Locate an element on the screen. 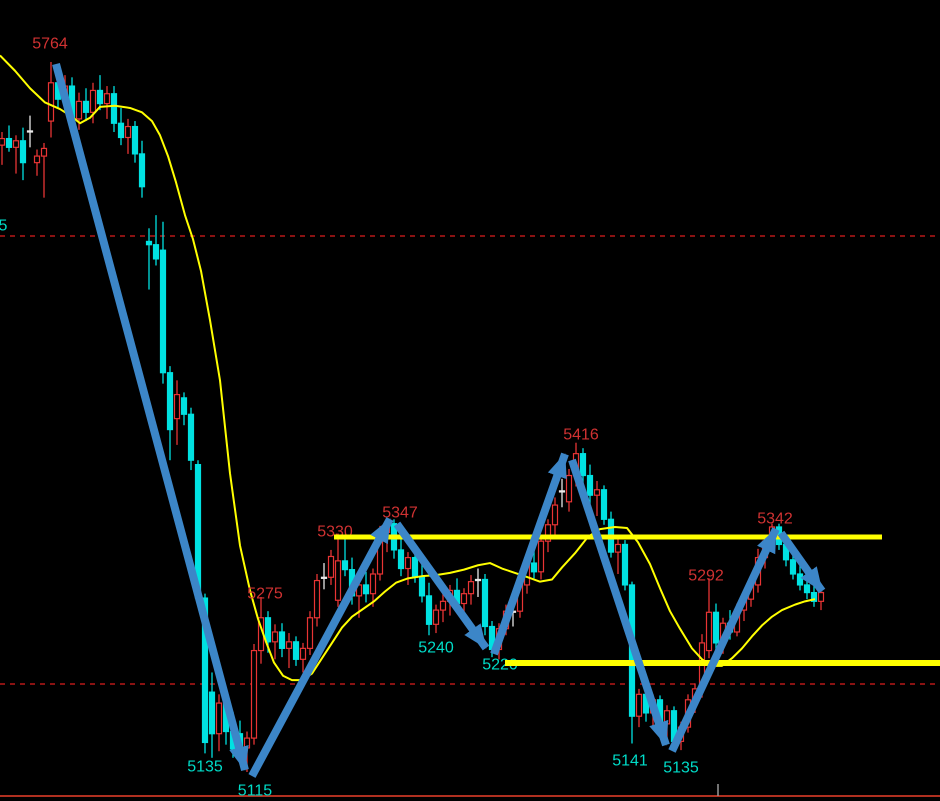  price-label: 5416 is located at coordinates (581, 435).